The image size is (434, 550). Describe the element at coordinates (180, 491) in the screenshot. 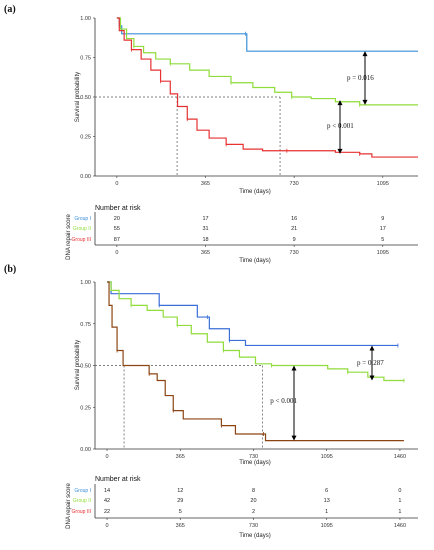

I see `panel-b-risk-value: 12` at that location.